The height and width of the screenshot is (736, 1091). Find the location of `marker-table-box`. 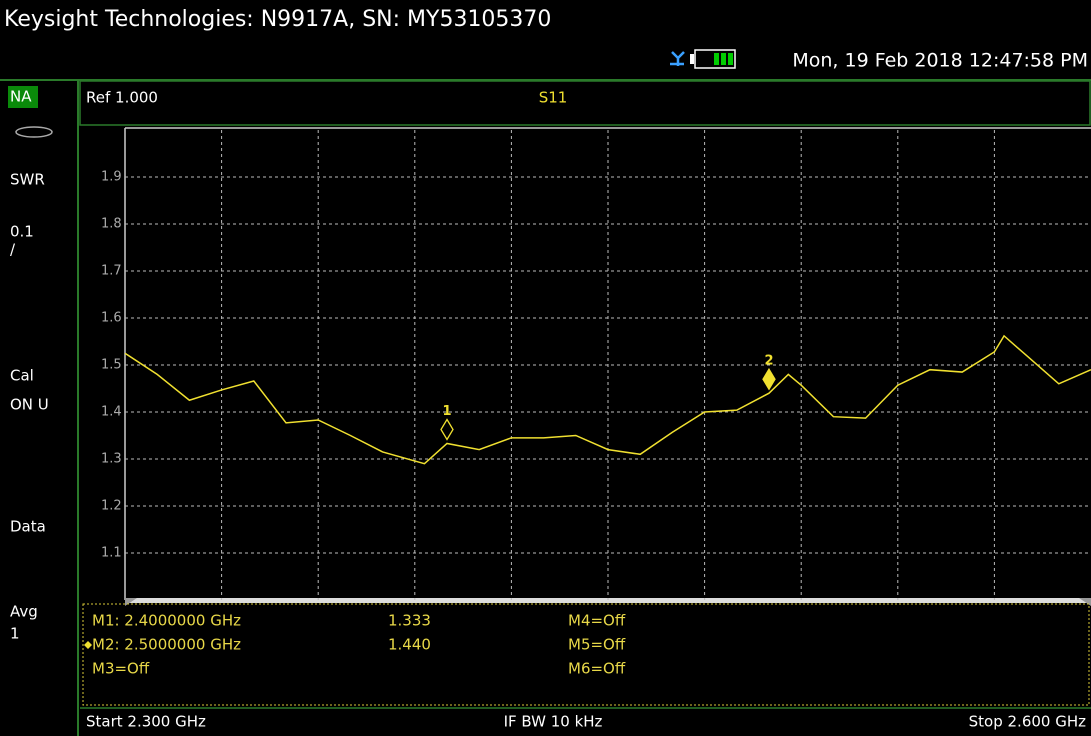

marker-table-box is located at coordinates (586, 654).